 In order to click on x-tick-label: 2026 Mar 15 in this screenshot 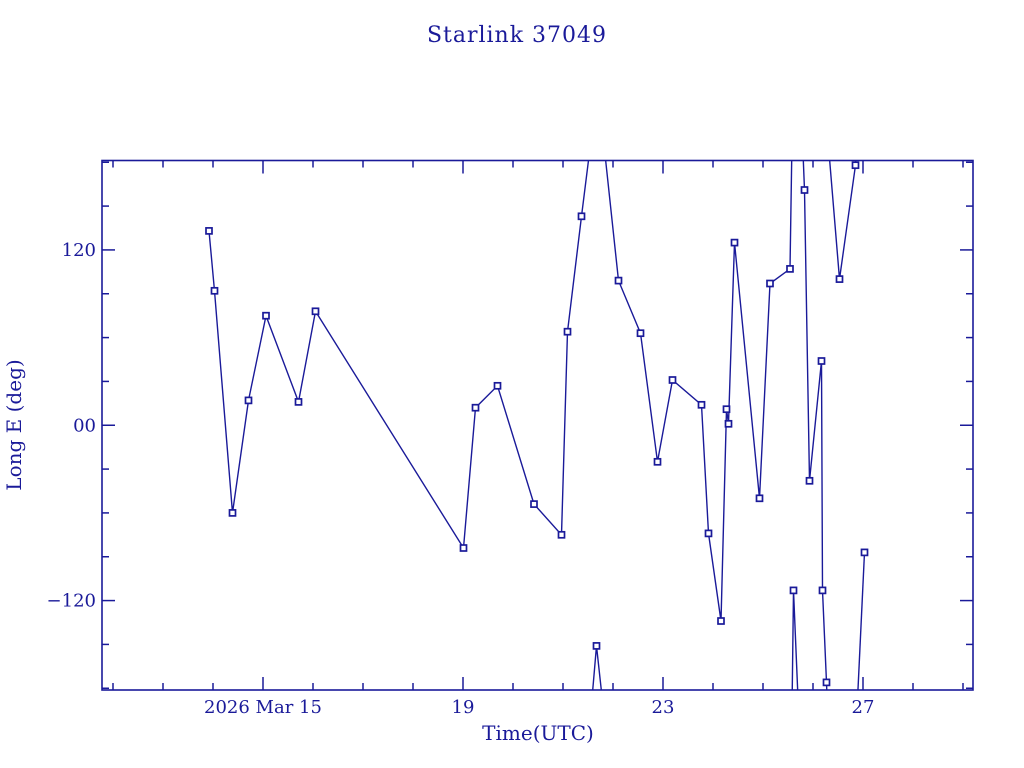, I will do `click(263, 707)`.